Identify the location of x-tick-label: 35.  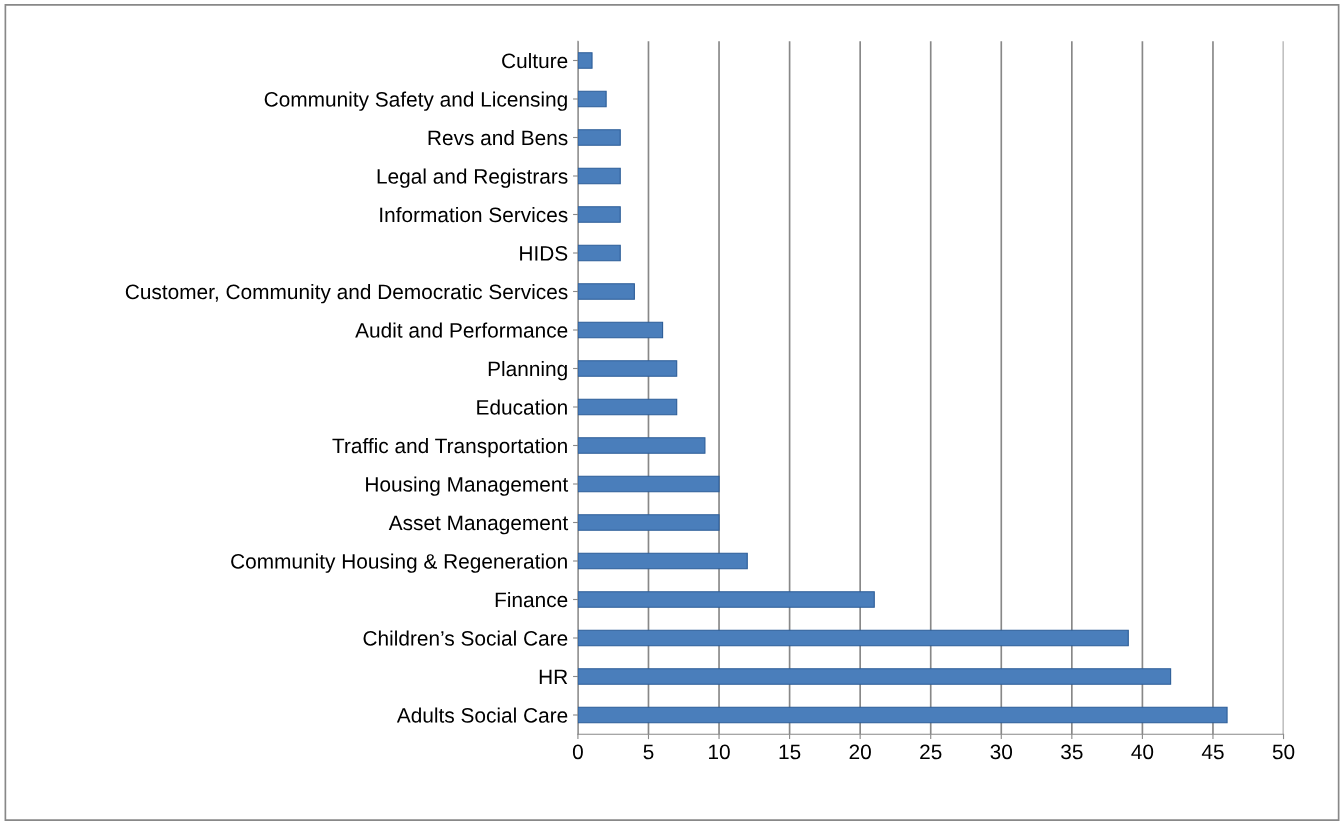
(1072, 752).